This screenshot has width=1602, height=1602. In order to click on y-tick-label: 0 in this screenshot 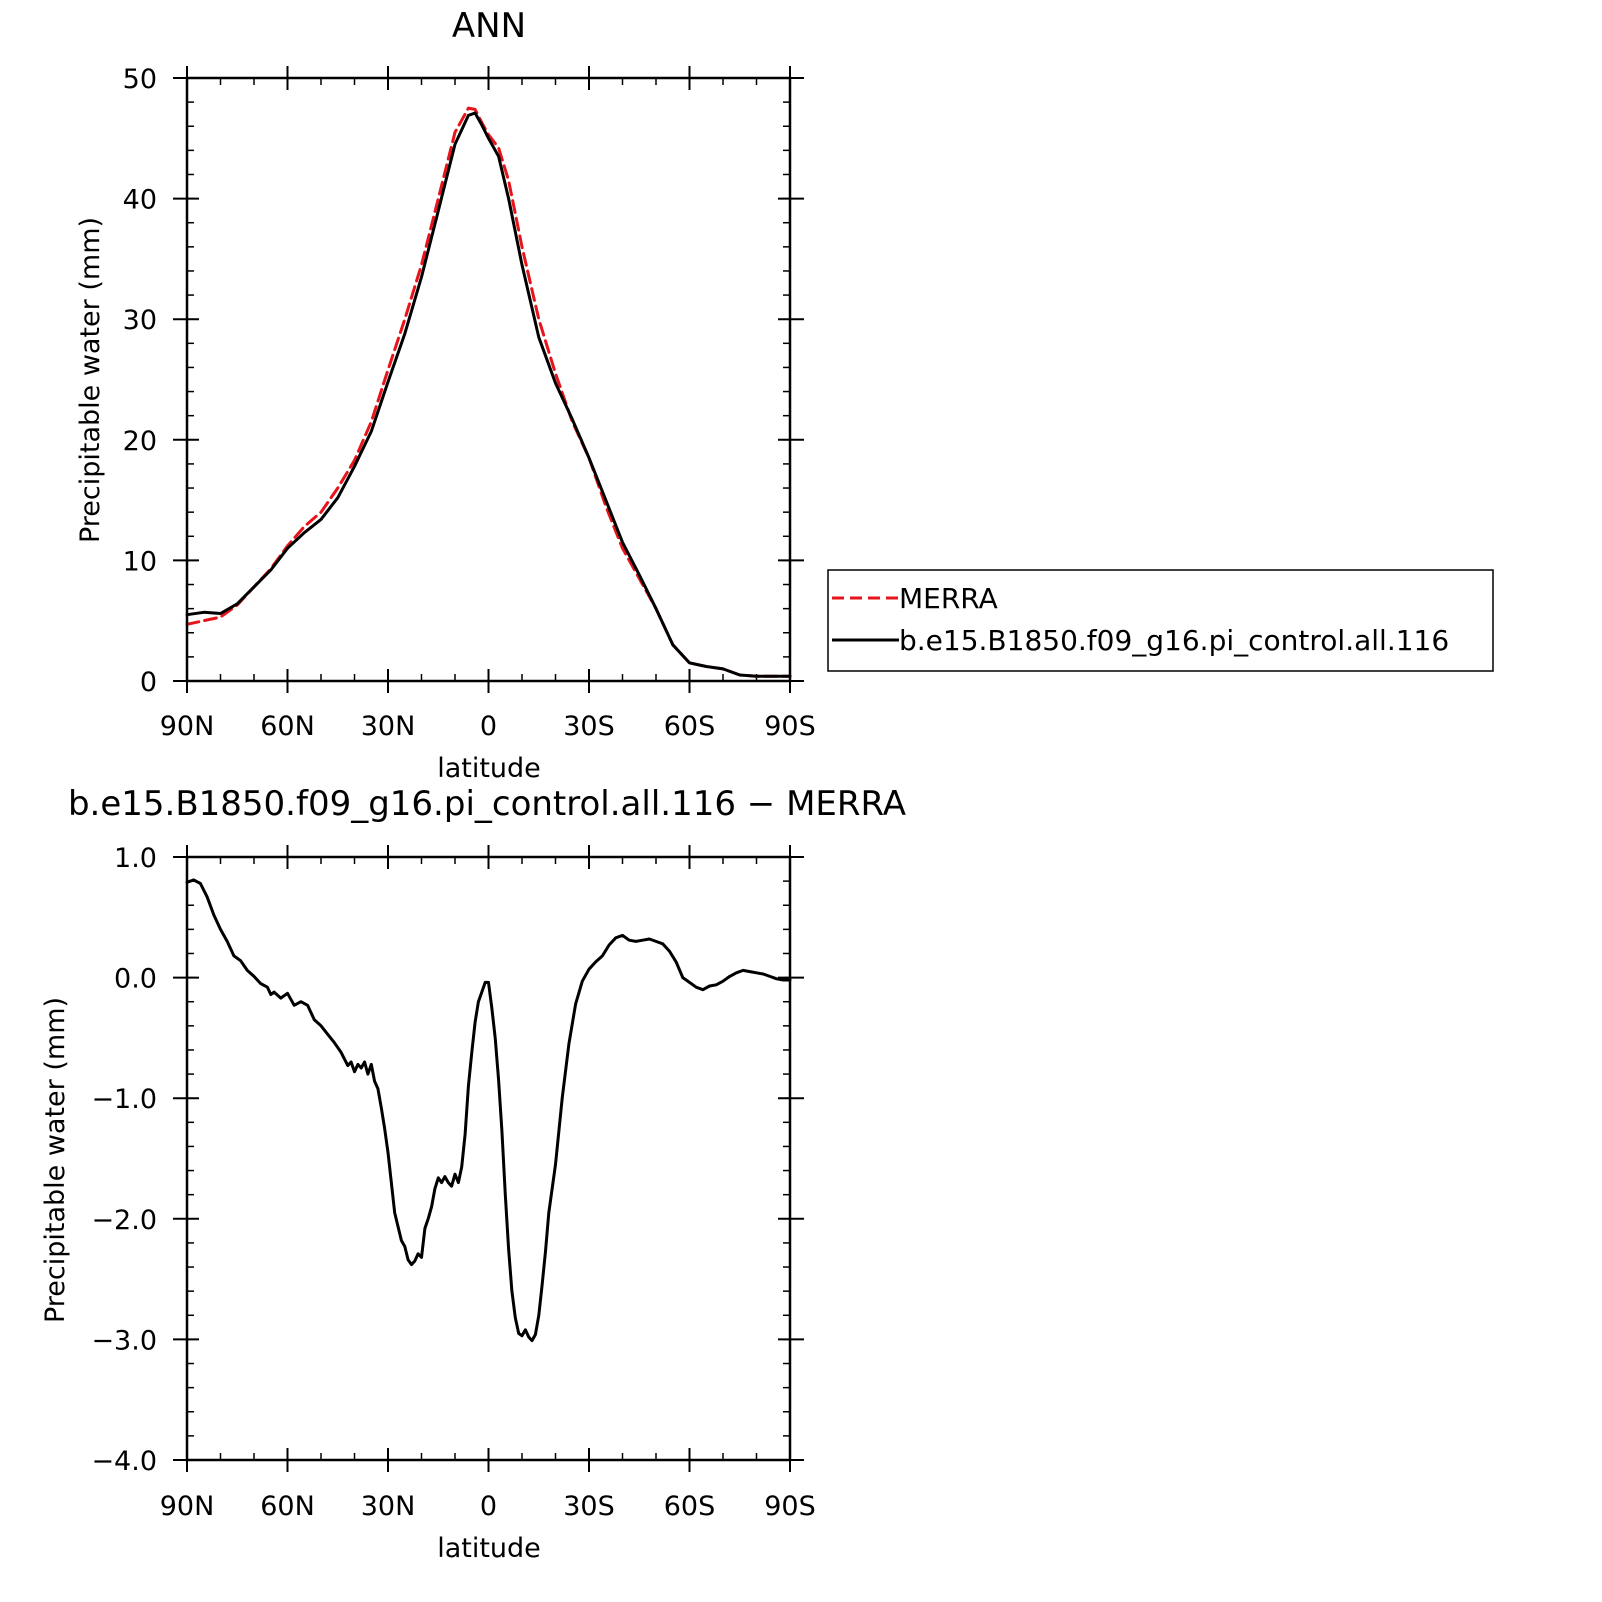, I will do `click(148, 682)`.